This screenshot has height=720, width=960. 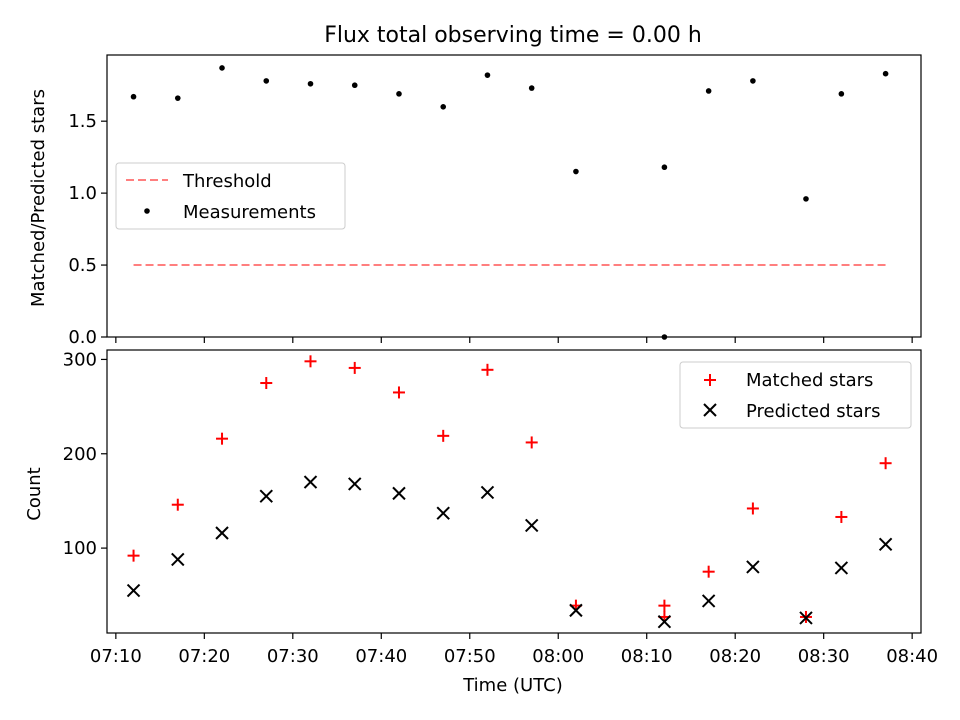 I want to click on y-tick-label: 0.0, so click(x=82, y=337).